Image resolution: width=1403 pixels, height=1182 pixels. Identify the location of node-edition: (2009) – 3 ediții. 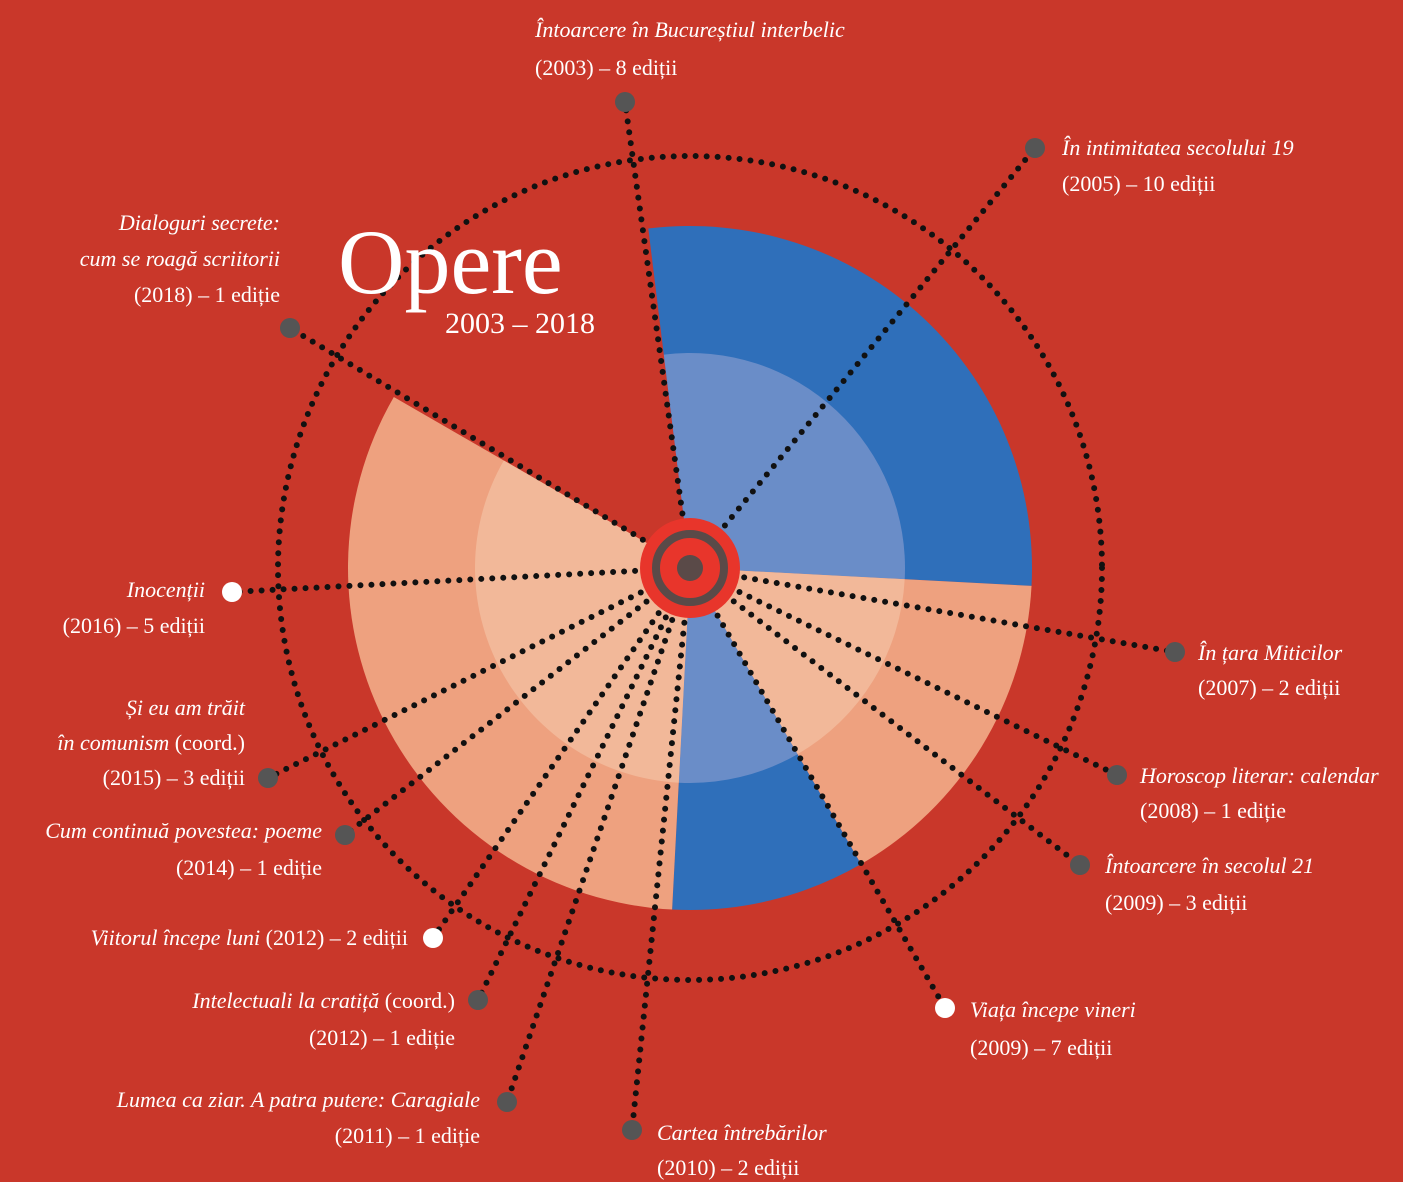
(1176, 902).